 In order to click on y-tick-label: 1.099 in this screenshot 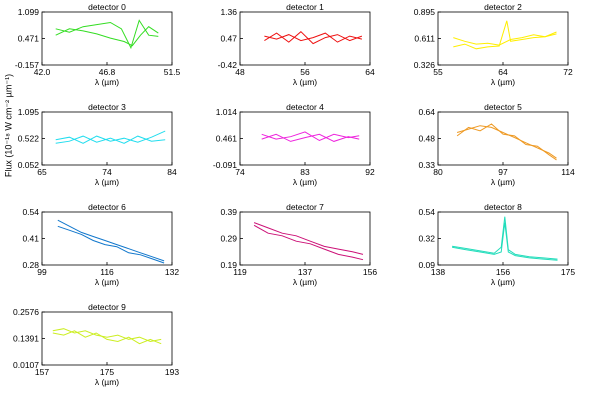, I will do `click(29, 12)`.